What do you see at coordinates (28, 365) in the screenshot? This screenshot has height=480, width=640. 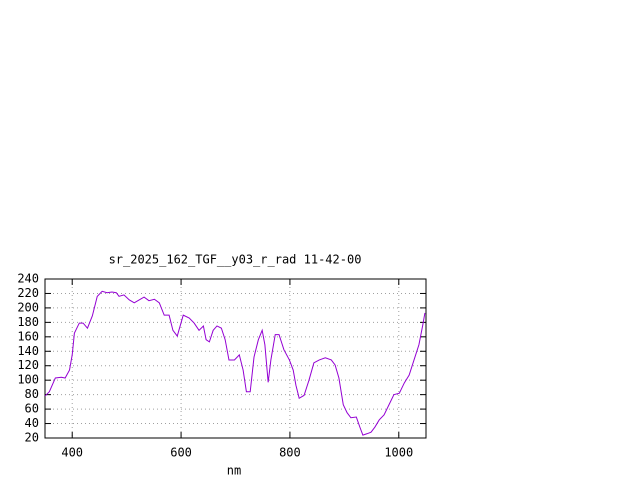 I see `y-tick-label: 120` at bounding box center [28, 365].